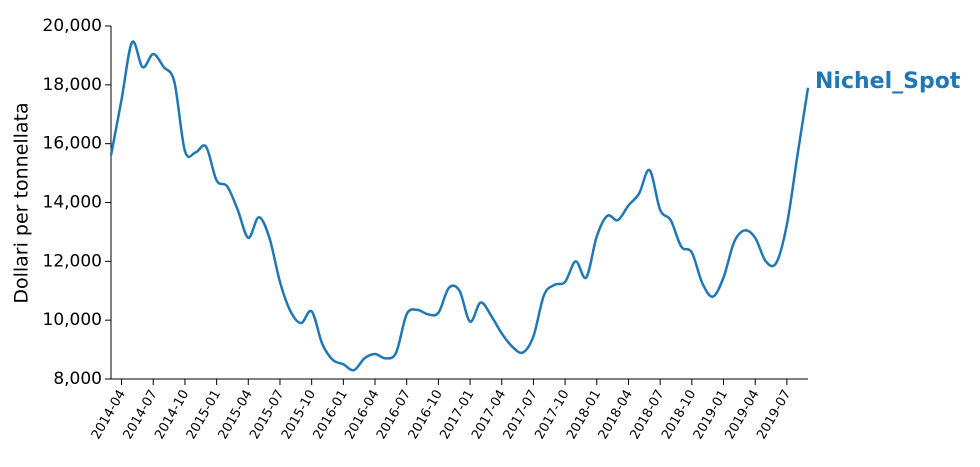  What do you see at coordinates (72, 85) in the screenshot?
I see `y-tick-label: 18,000` at bounding box center [72, 85].